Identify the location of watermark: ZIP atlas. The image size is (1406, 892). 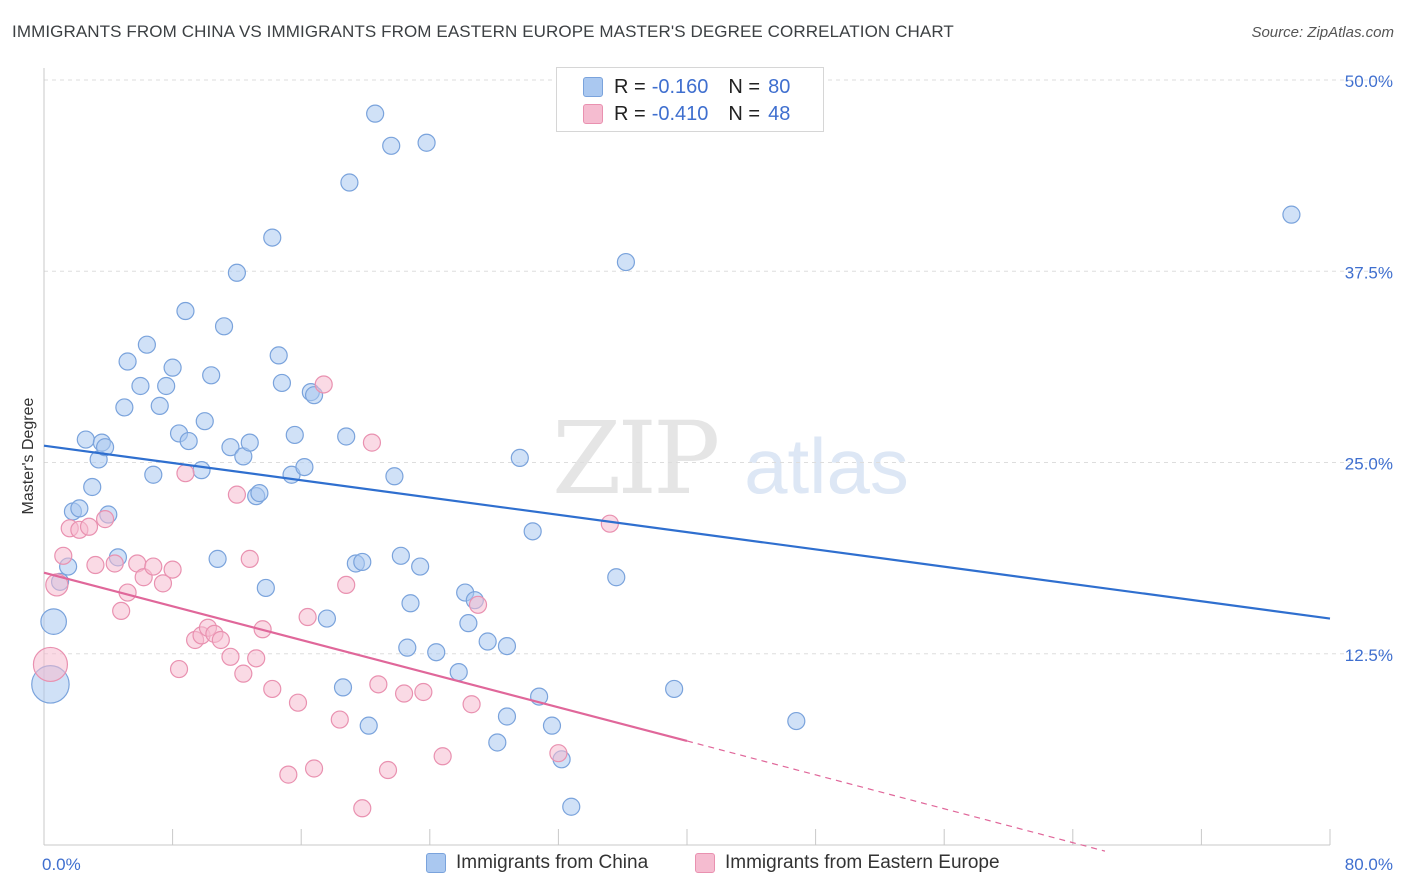
(730, 458).